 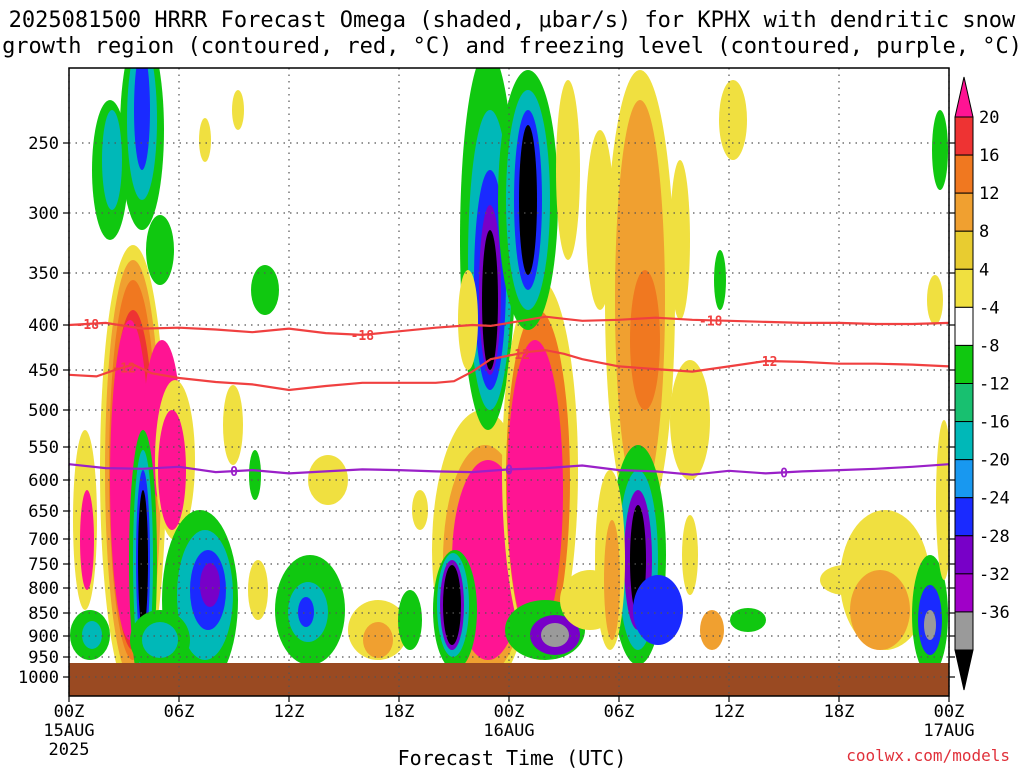 What do you see at coordinates (948, 731) in the screenshot?
I see `x-tick-date: 17AUG` at bounding box center [948, 731].